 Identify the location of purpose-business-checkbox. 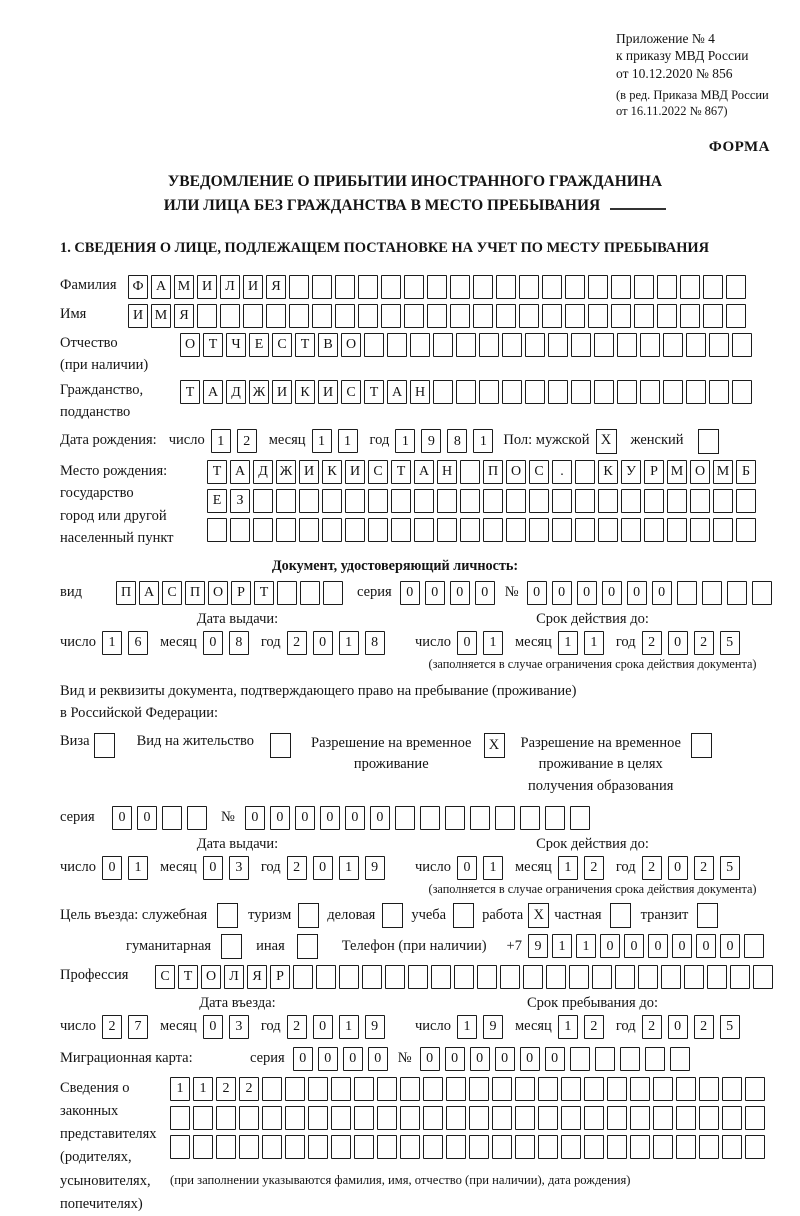
(393, 915).